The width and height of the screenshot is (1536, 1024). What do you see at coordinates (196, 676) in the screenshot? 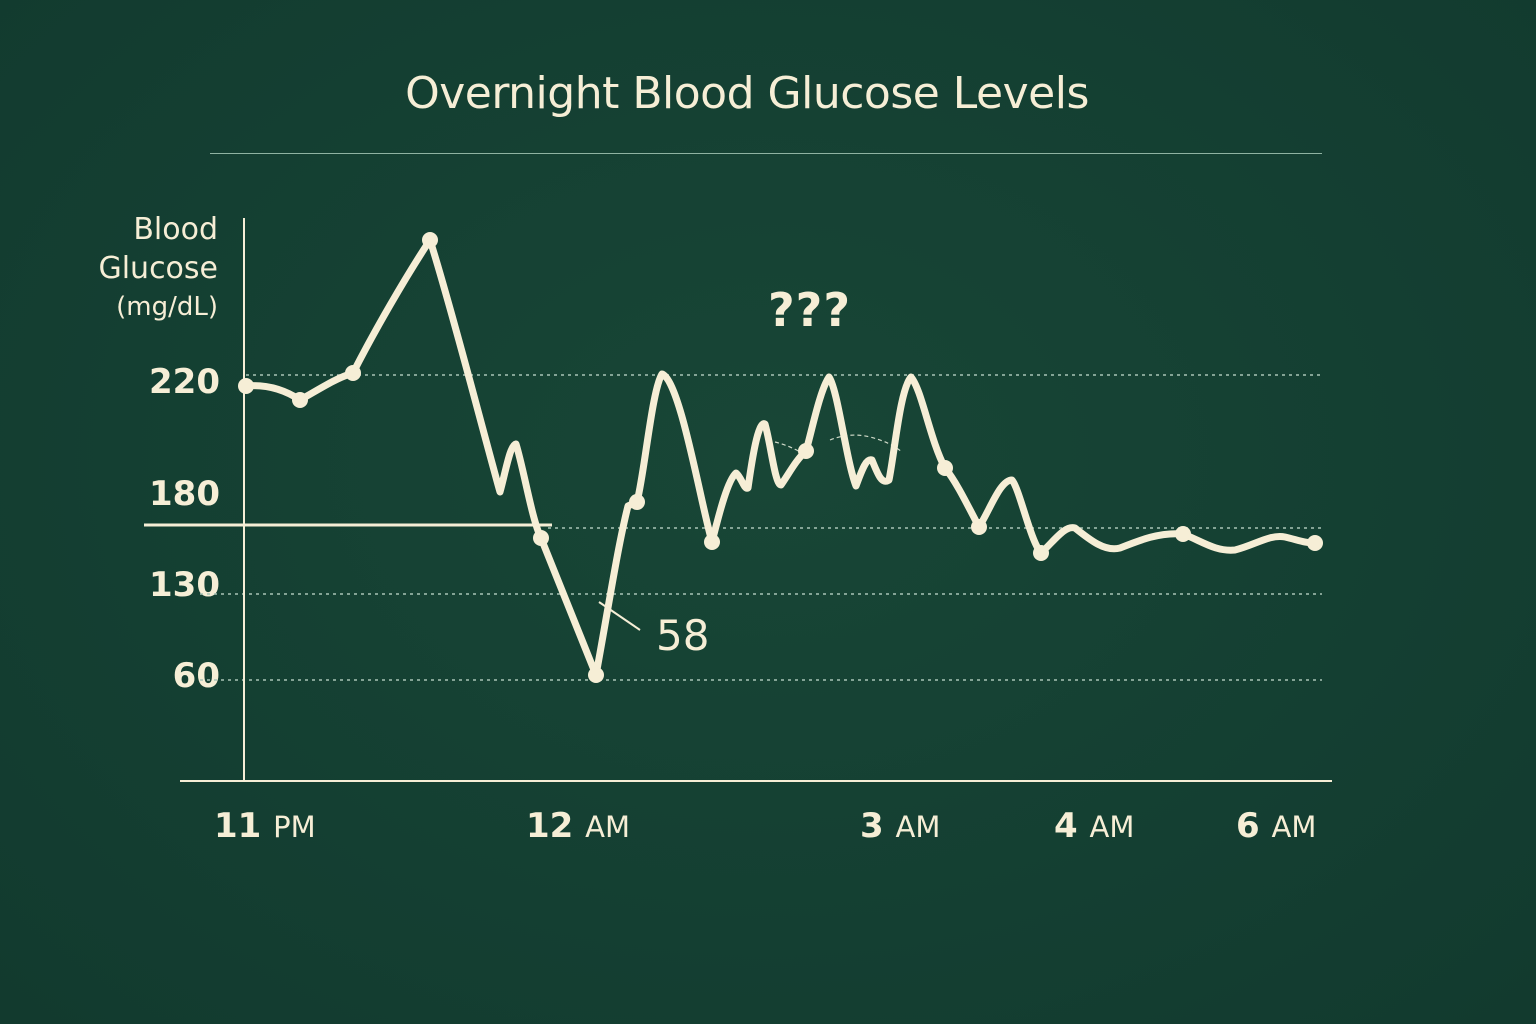
I see `y-tick-label: 60` at bounding box center [196, 676].